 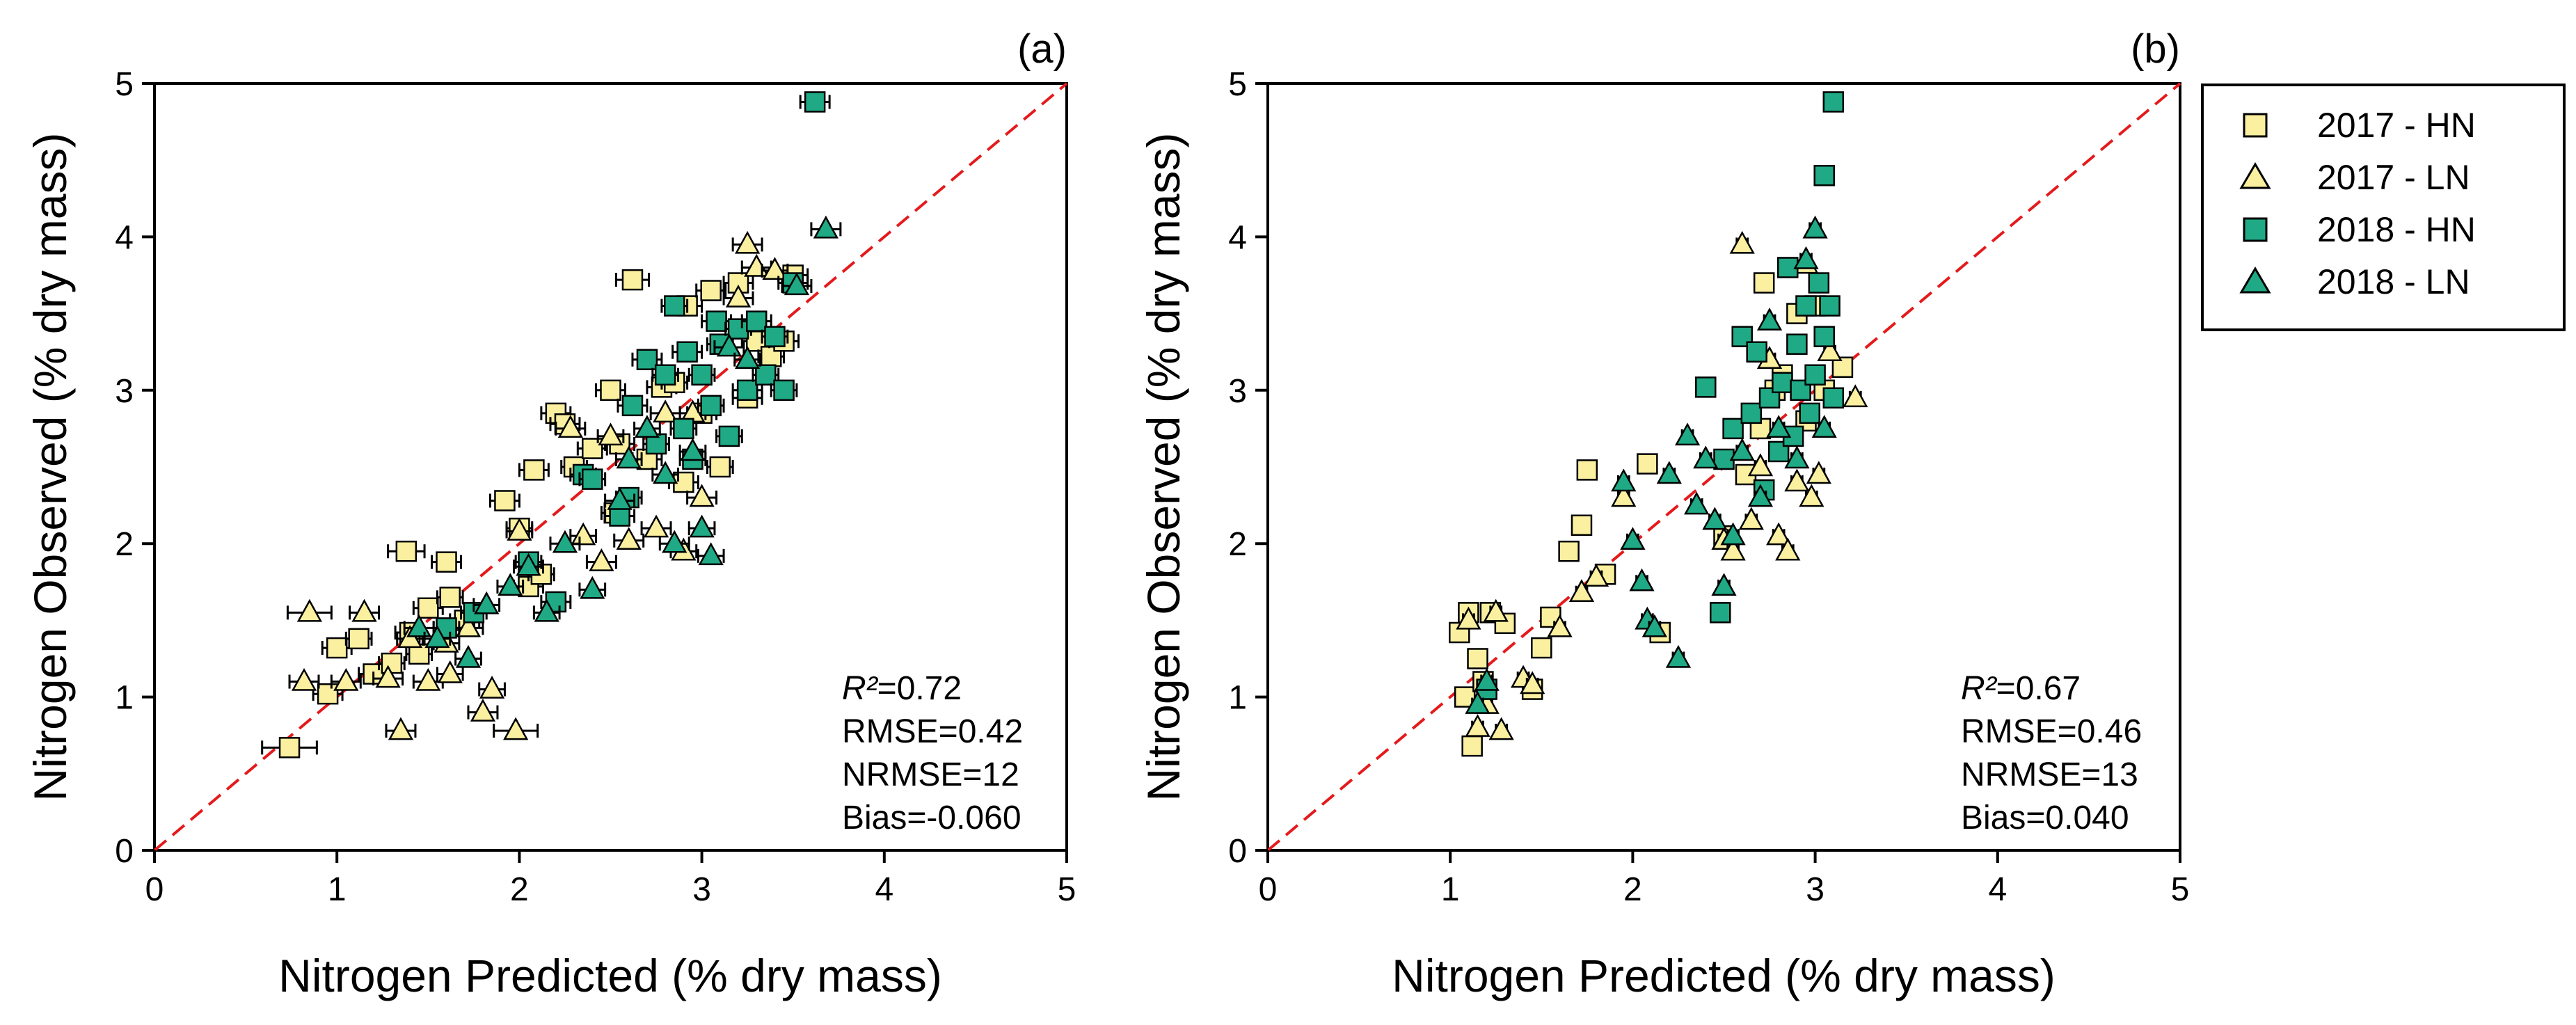 I want to click on square-marker-icon, so click(x=2255, y=125).